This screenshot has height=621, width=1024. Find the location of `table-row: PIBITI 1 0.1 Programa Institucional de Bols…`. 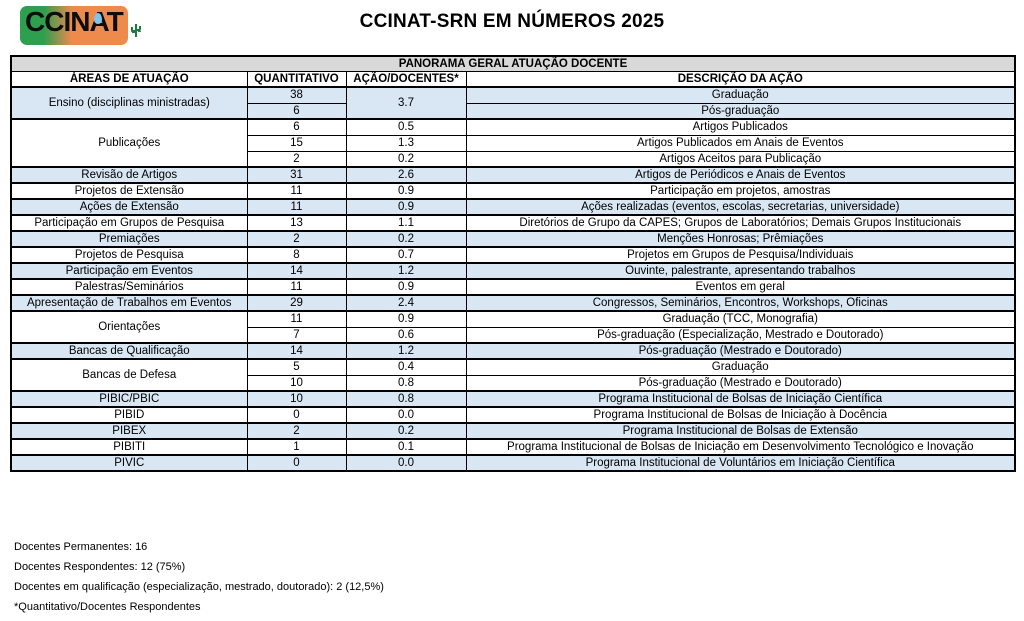

table-row: PIBITI 1 0.1 Programa Institucional de Bols… is located at coordinates (513, 447).